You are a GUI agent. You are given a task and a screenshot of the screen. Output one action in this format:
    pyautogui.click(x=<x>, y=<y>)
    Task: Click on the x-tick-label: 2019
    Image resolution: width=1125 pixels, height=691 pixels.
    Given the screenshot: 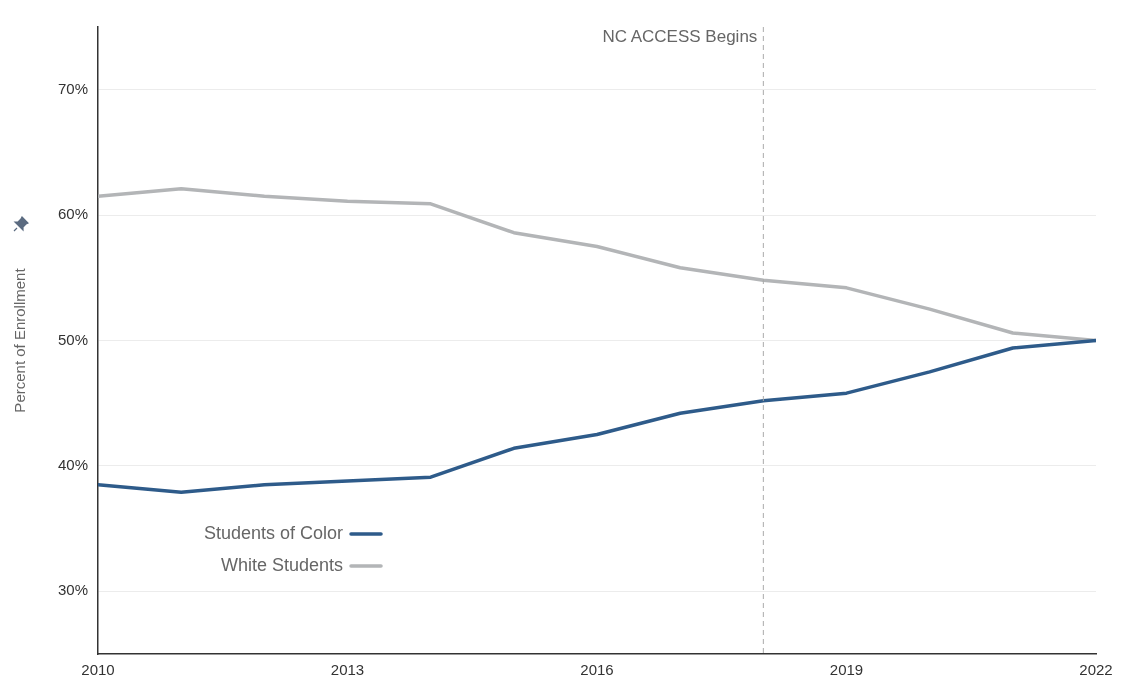 What is the action you would take?
    pyautogui.click(x=846, y=670)
    